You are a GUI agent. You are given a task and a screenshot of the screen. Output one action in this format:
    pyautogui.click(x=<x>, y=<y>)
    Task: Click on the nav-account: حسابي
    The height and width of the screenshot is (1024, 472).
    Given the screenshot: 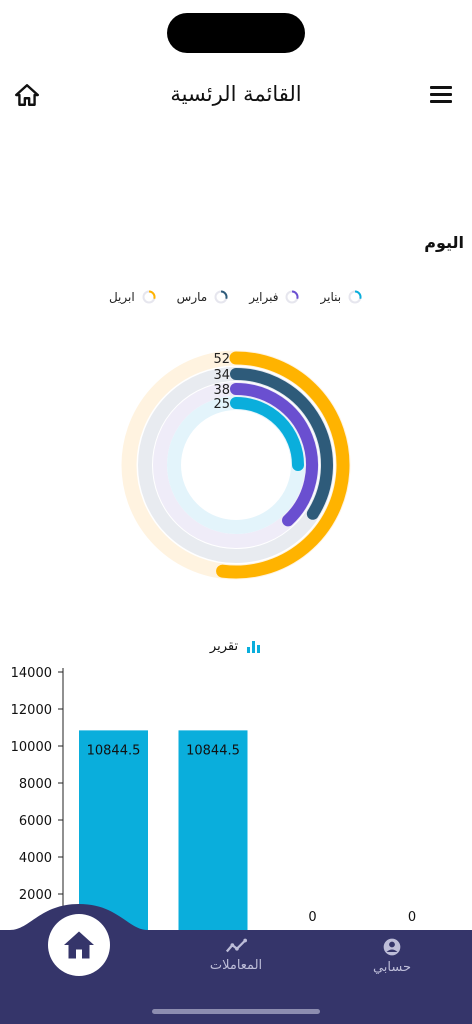 What is the action you would take?
    pyautogui.click(x=392, y=956)
    